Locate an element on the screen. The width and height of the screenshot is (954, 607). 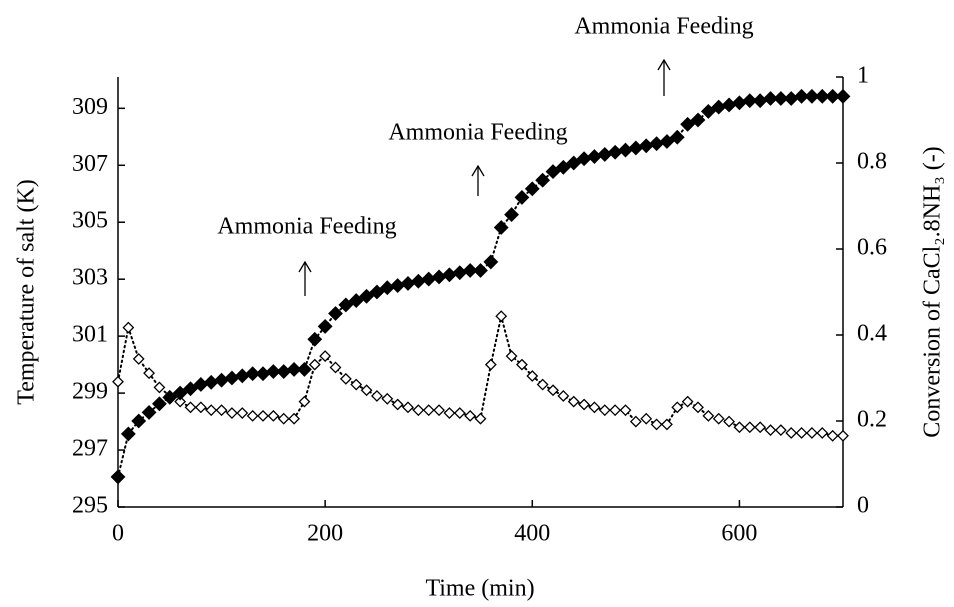
y2-tick-label: 0.8 is located at coordinates (872, 162).